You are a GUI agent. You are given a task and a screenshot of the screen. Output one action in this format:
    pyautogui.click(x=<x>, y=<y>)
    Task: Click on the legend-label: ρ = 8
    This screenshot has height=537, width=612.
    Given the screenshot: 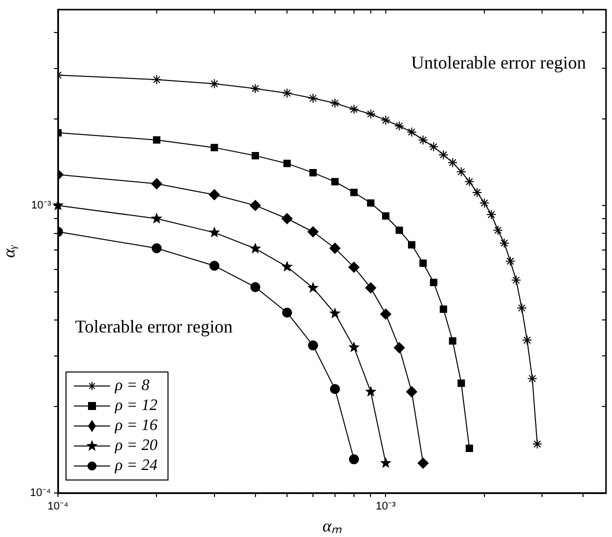 What is the action you would take?
    pyautogui.click(x=132, y=385)
    